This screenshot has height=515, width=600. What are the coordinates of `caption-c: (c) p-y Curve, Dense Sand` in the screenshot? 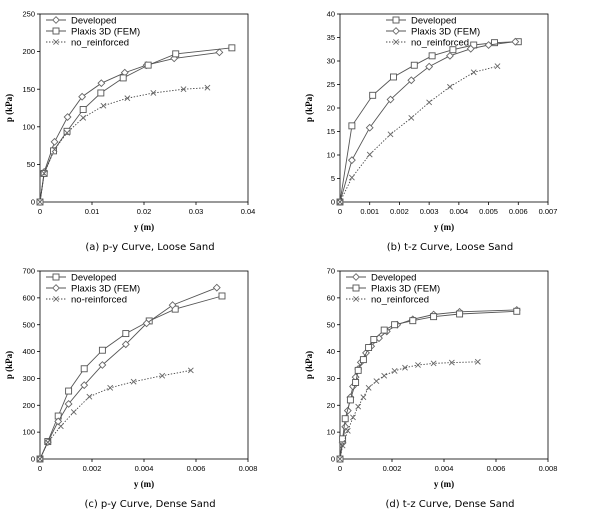 It's located at (150, 504).